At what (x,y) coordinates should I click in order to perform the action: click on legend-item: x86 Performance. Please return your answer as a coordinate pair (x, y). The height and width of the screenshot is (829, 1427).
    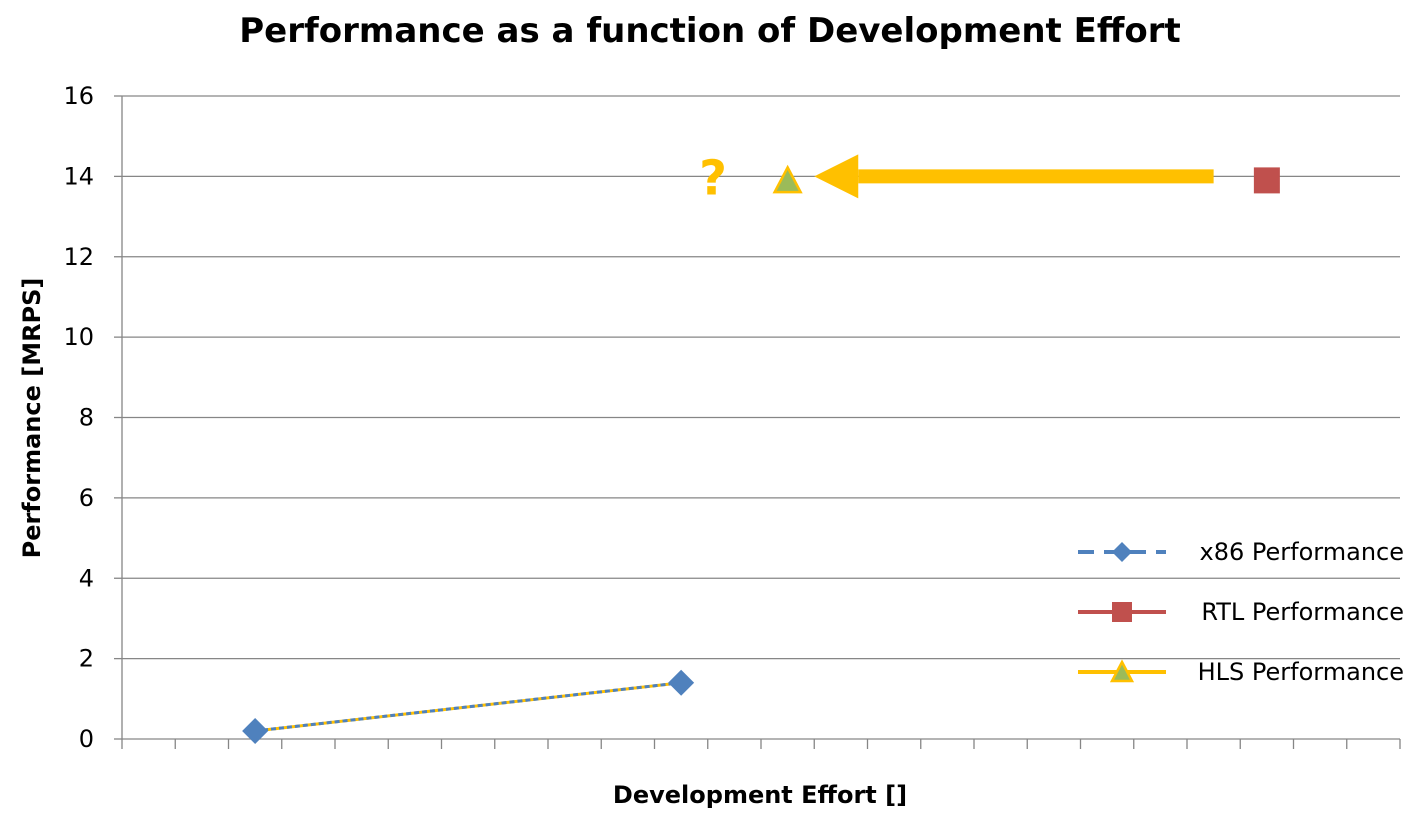
    Looking at the image, I should click on (1241, 552).